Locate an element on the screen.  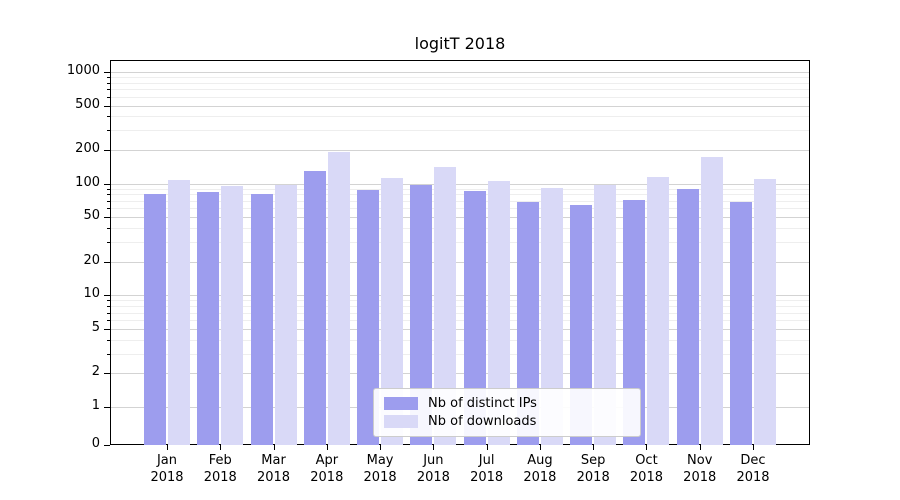
x-tick-label: Feb 2018 is located at coordinates (220, 469).